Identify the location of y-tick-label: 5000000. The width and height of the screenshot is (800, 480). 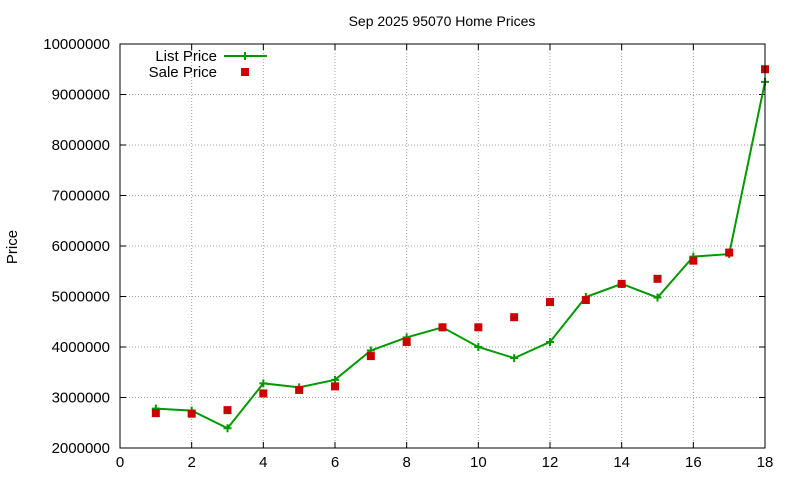
(81, 297).